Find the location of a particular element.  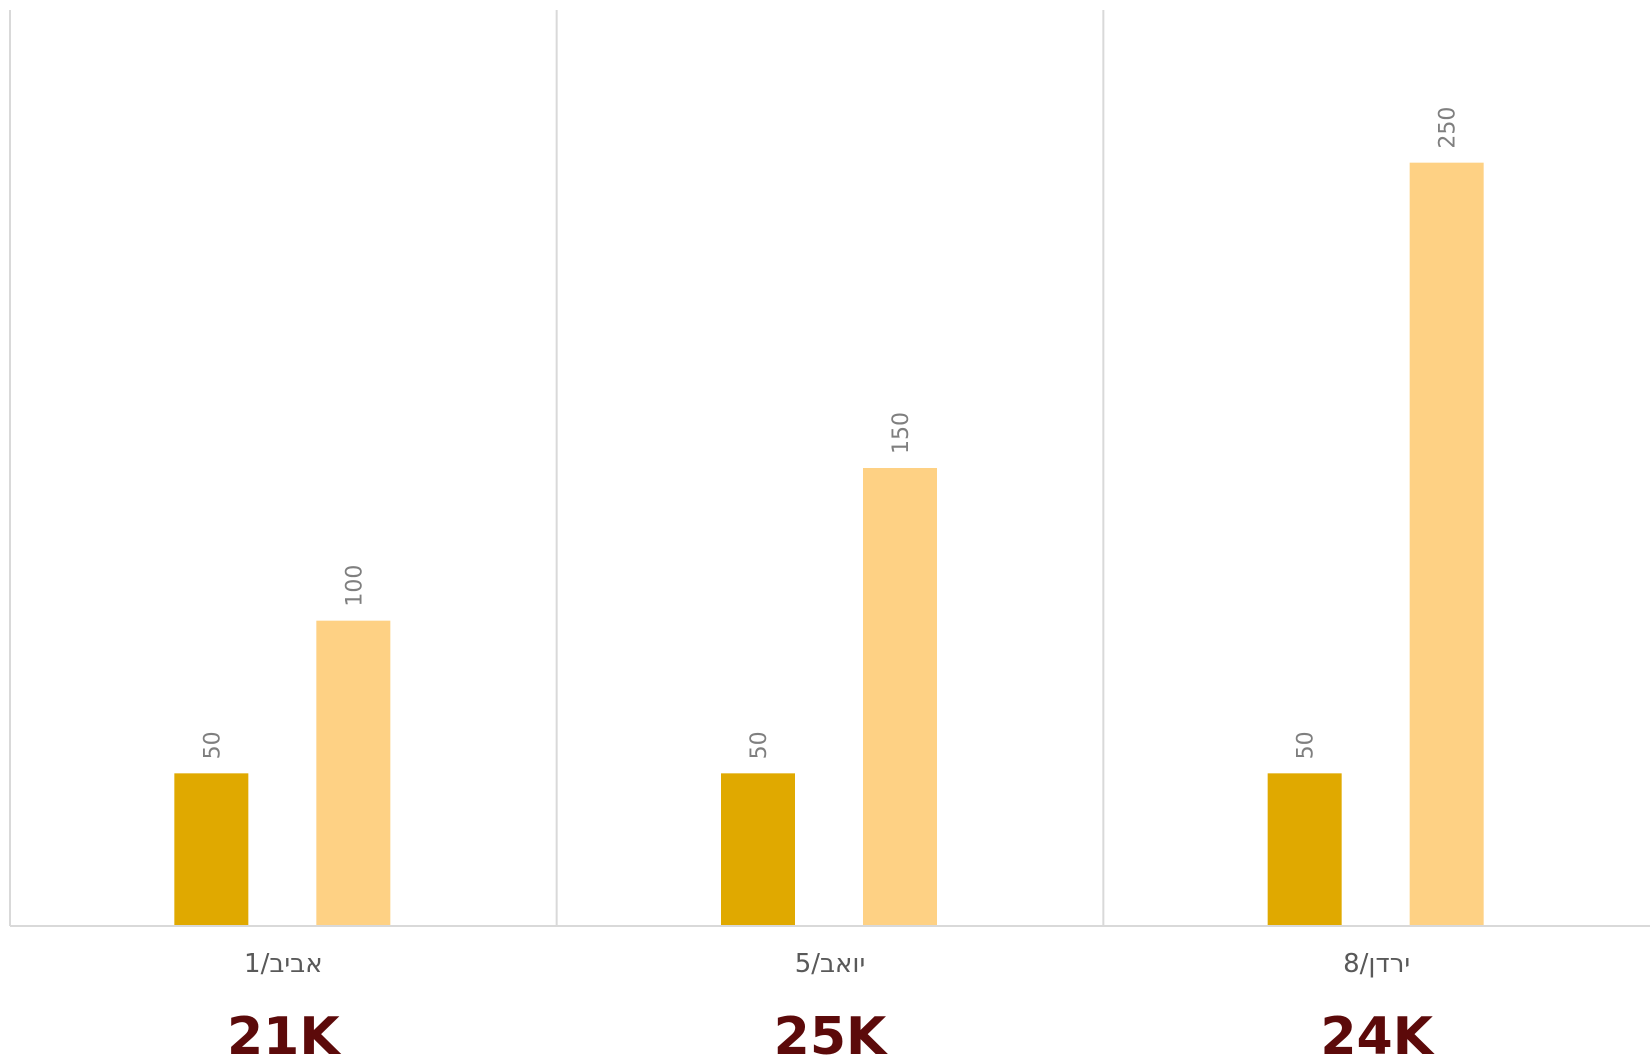

category-label: יואב/5 is located at coordinates (830, 964).